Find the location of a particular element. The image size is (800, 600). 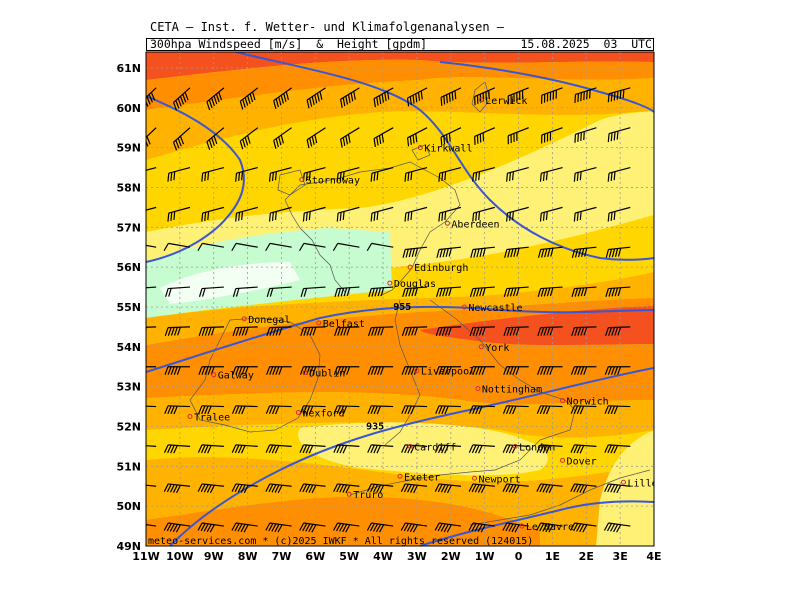

band-calm-white is located at coordinates (230, 283).